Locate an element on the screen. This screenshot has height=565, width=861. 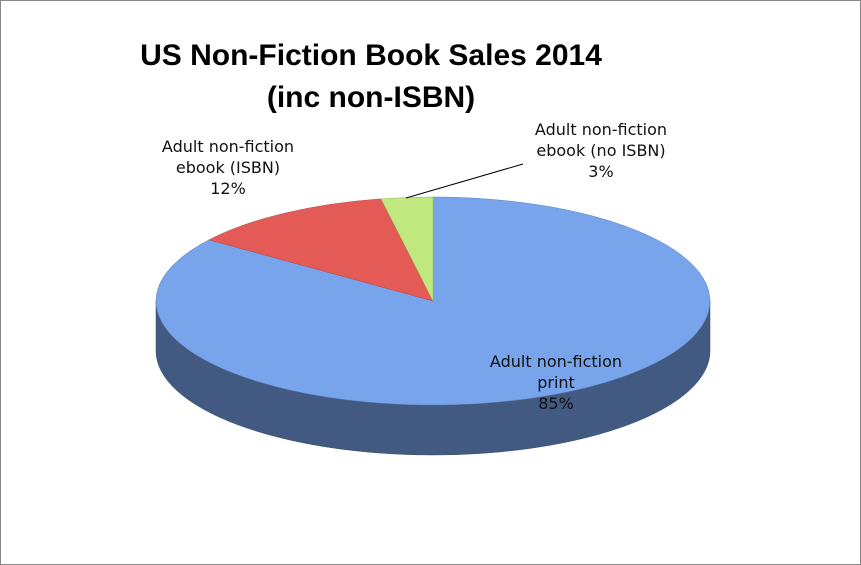
data-label: Adult non-fiction ebook (ISBN) 12% is located at coordinates (228, 167).